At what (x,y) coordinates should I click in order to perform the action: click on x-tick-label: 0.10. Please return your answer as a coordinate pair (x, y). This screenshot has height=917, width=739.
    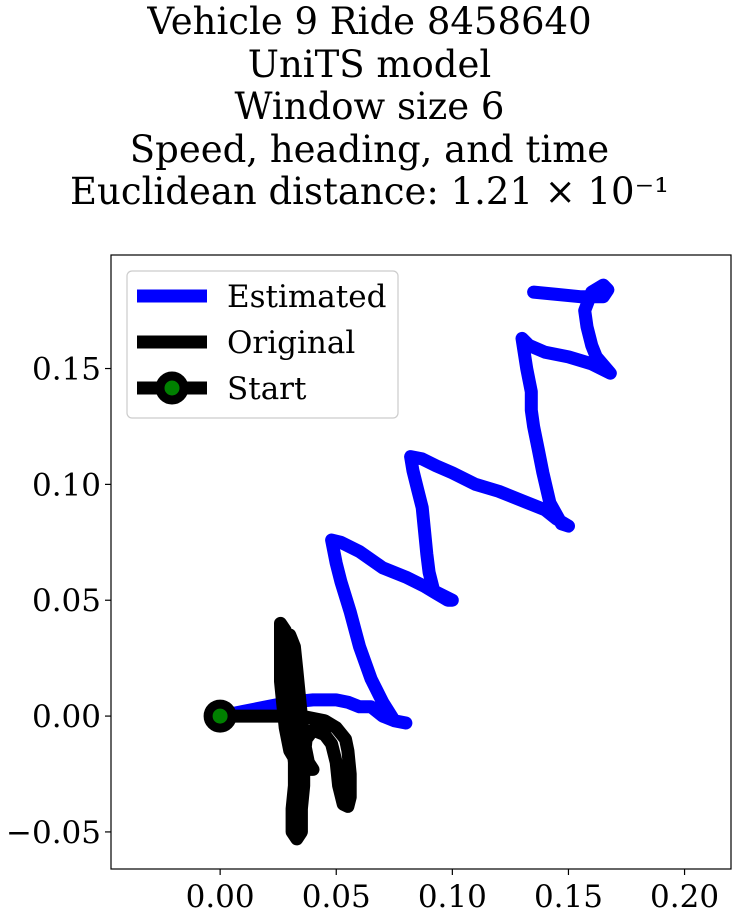
    Looking at the image, I should click on (452, 897).